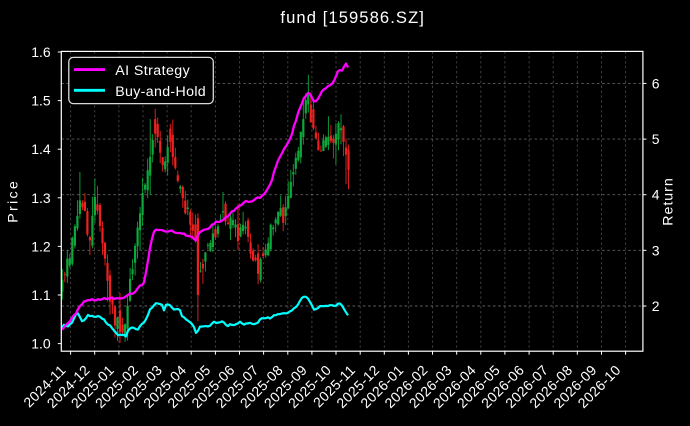  What do you see at coordinates (41, 149) in the screenshot?
I see `svg-text: 1.4` at bounding box center [41, 149].